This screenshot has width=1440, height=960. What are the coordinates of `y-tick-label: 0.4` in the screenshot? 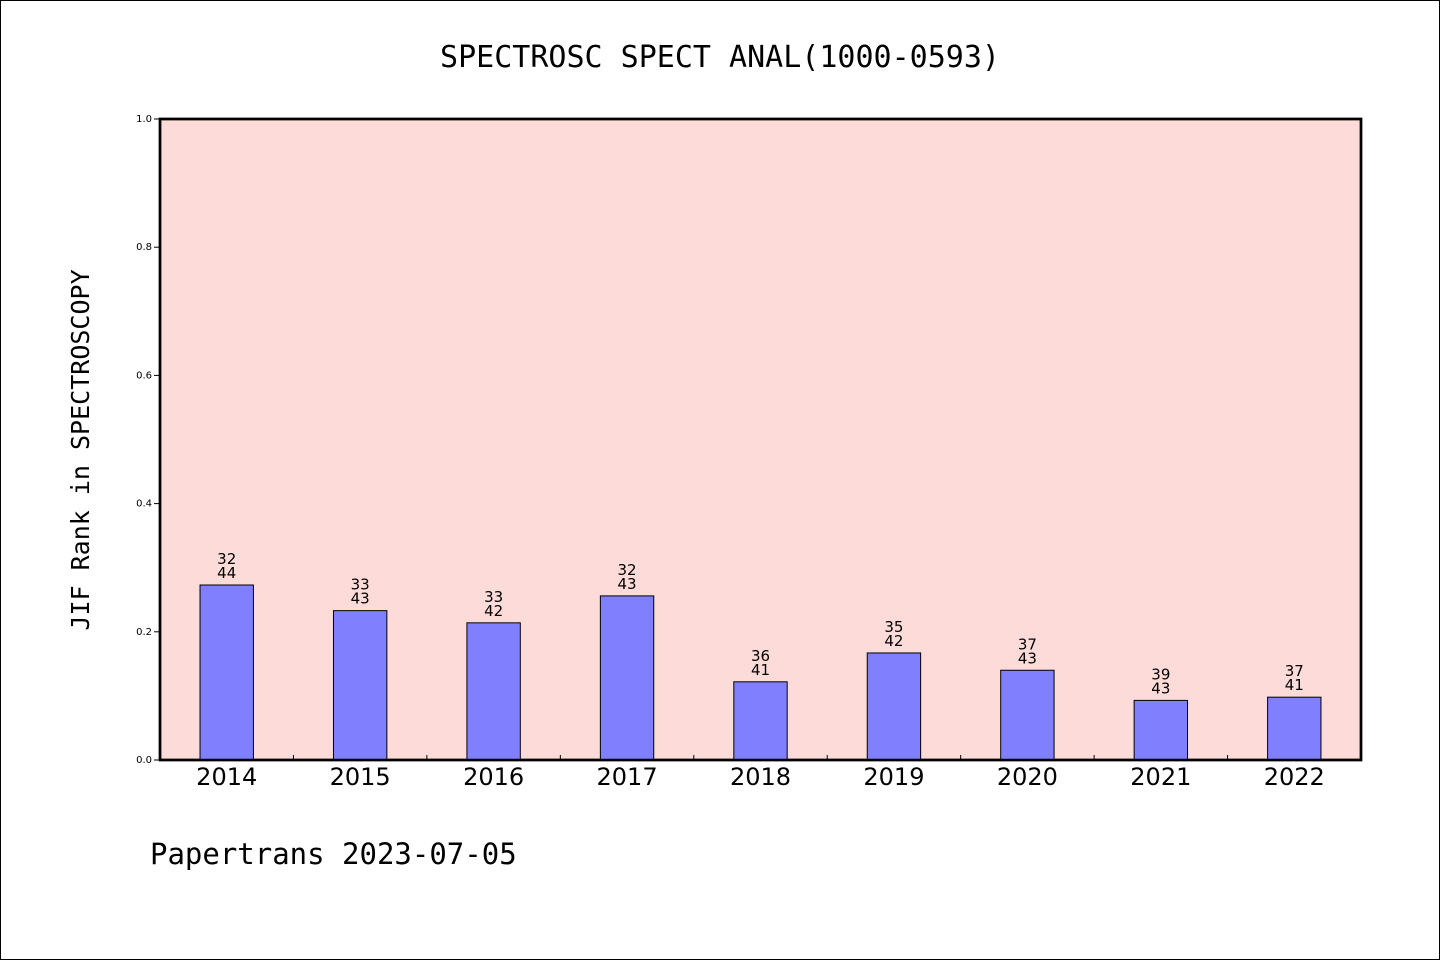 It's located at (144, 504).